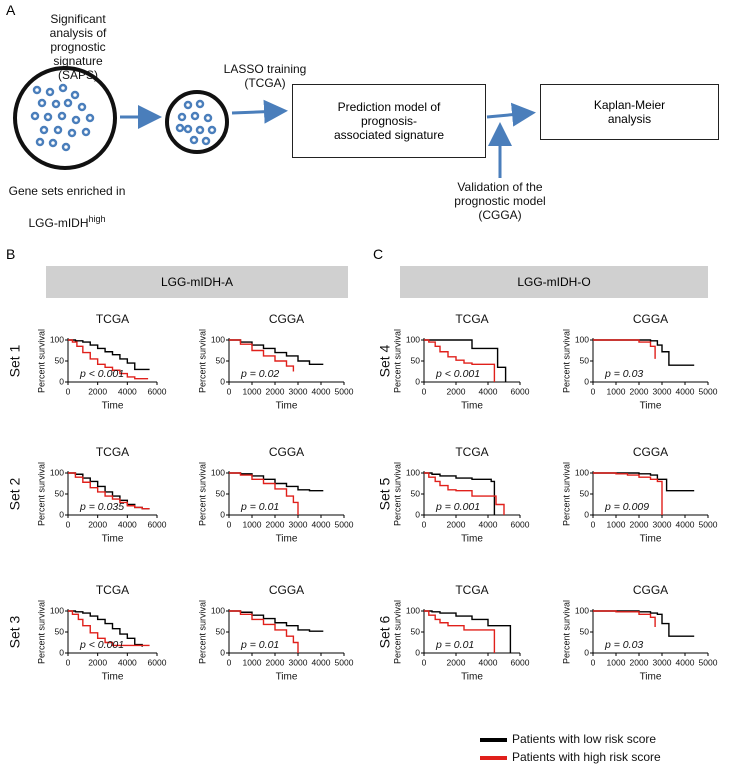 The height and width of the screenshot is (767, 737). What do you see at coordinates (58, 223) in the screenshot?
I see `gene-sets-line2: LGG-mIDH` at bounding box center [58, 223].